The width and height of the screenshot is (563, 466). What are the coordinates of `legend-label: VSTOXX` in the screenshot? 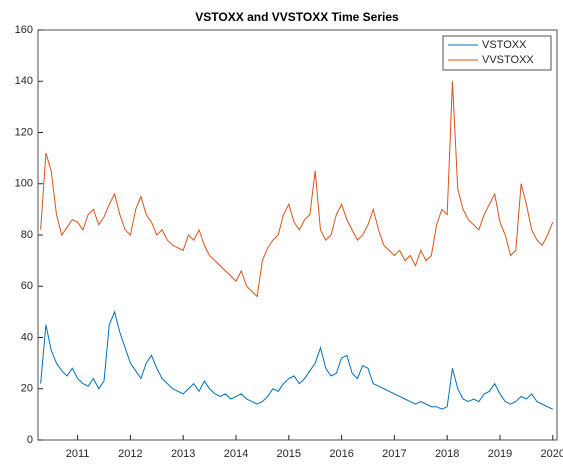 It's located at (504, 45).